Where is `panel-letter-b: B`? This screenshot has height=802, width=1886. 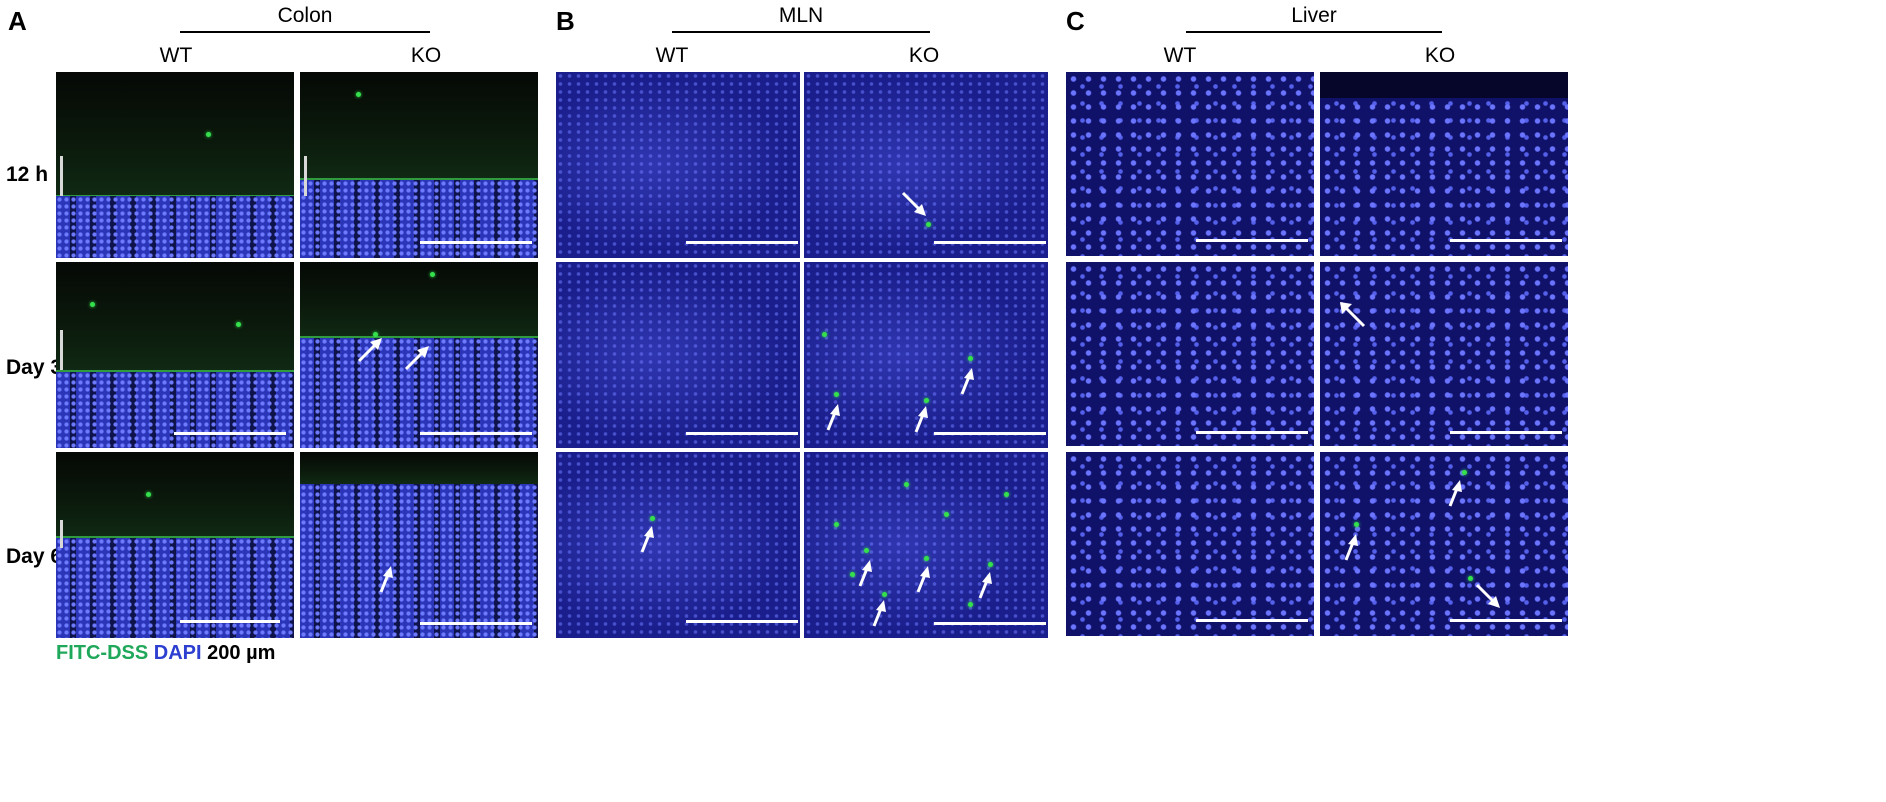 panel-letter-b: B is located at coordinates (565, 21).